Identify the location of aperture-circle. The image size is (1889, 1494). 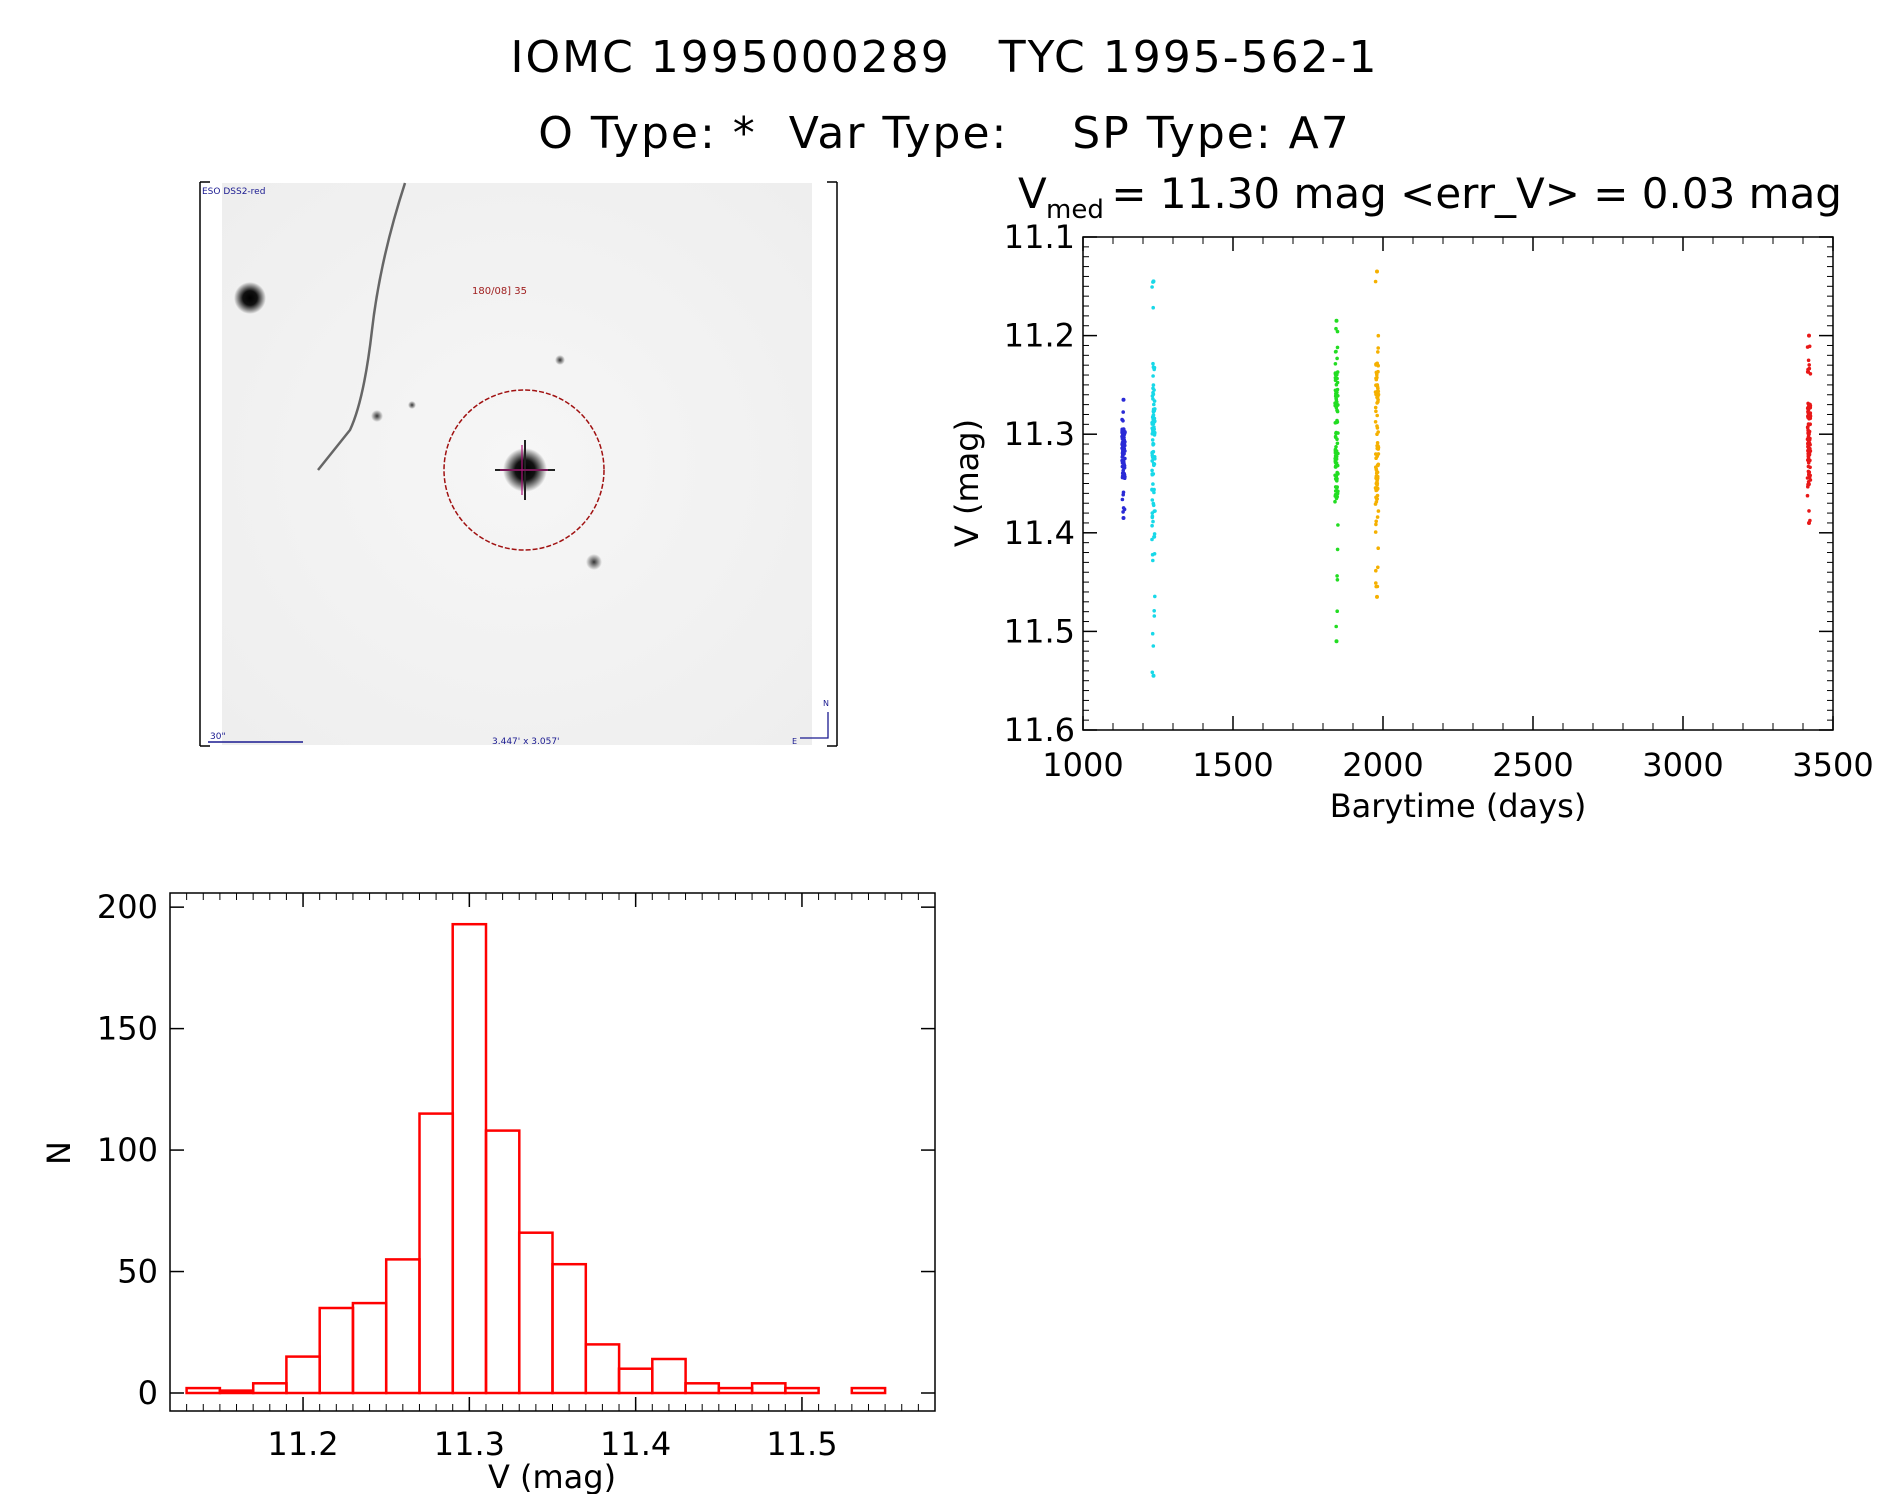
(524, 470).